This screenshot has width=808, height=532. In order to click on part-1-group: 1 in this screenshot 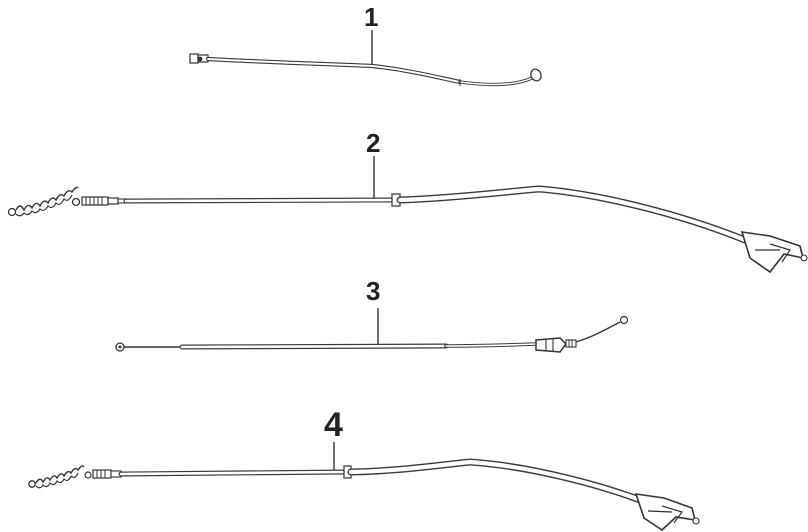, I will do `click(366, 44)`.